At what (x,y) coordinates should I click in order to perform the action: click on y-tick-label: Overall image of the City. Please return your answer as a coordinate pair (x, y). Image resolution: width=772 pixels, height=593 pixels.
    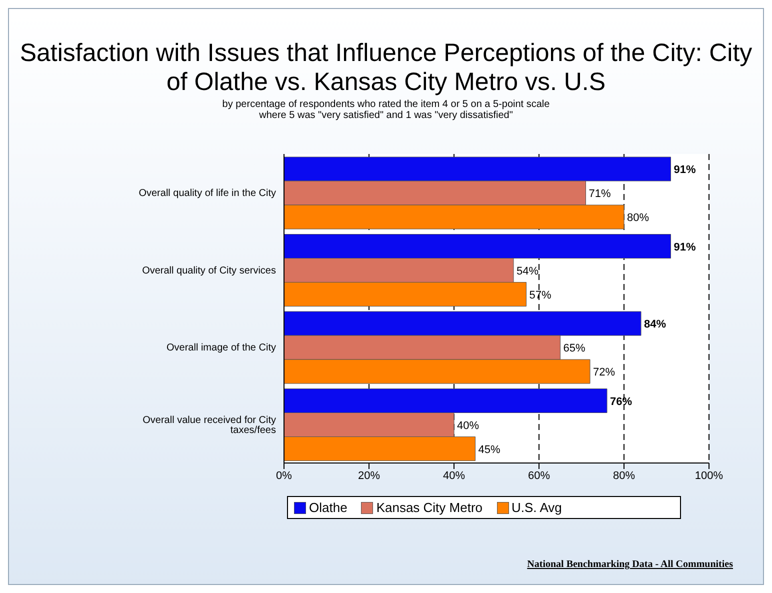
    Looking at the image, I should click on (221, 348).